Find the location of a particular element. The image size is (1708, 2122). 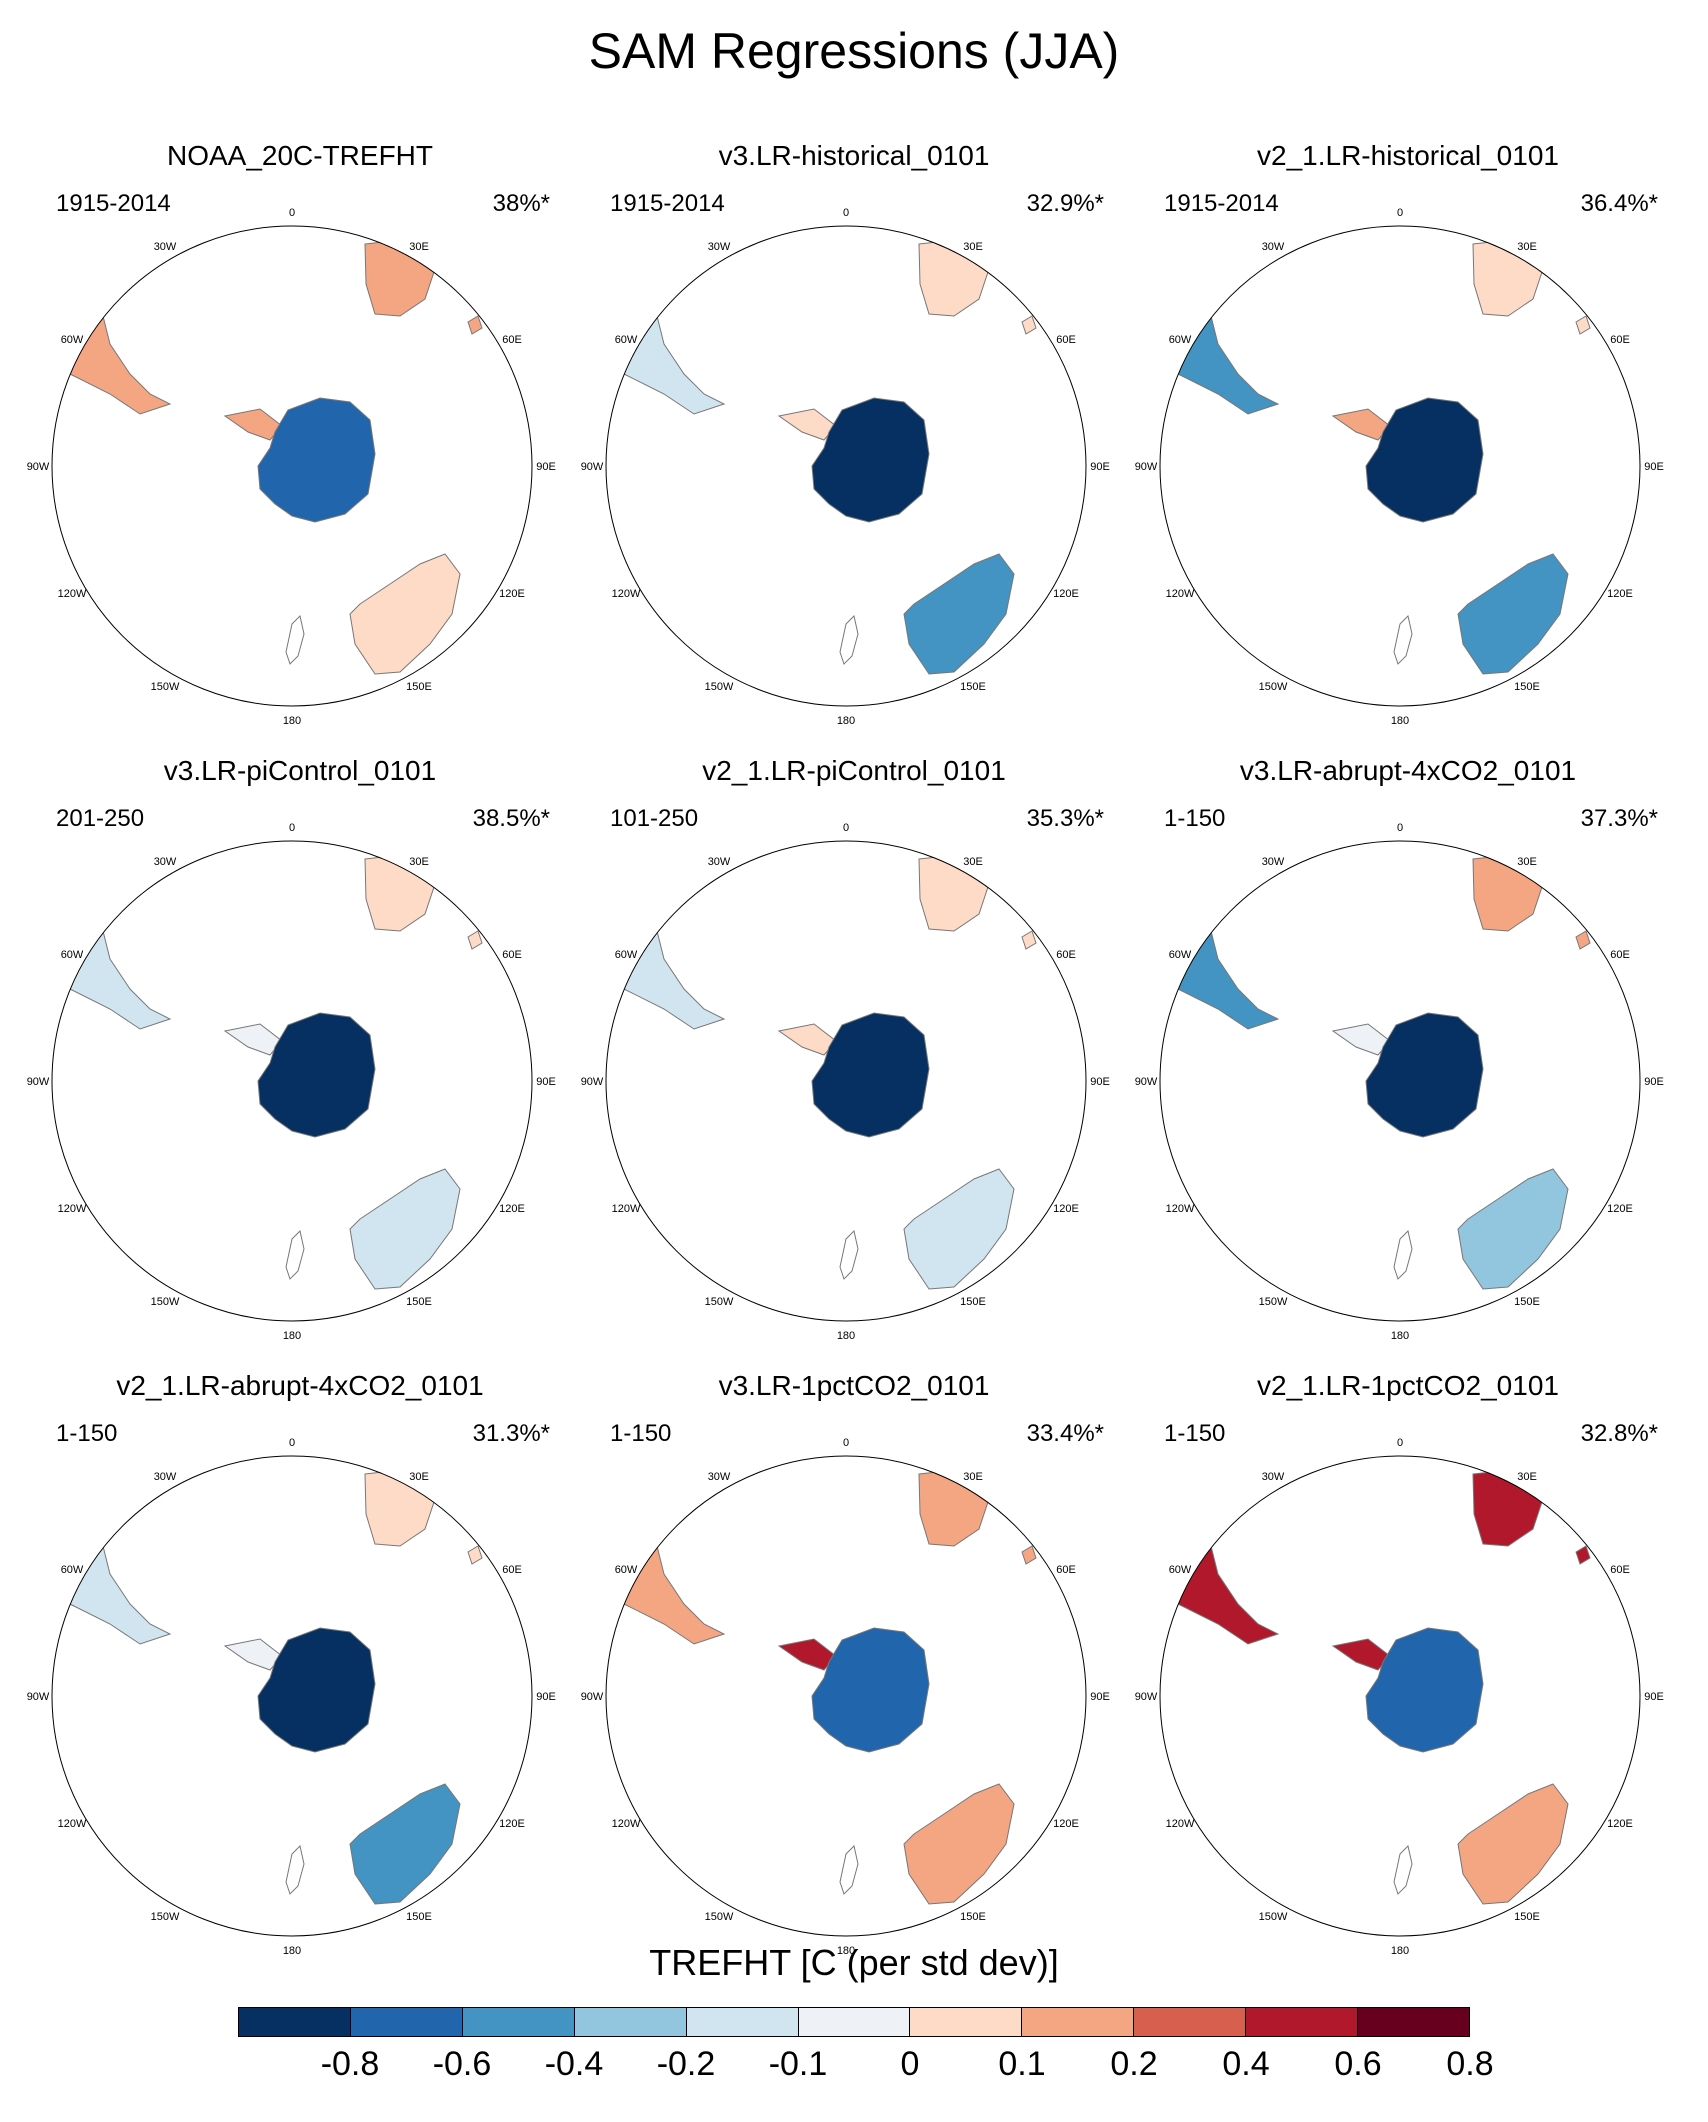

period-label: 1915-2014 is located at coordinates (667, 203).